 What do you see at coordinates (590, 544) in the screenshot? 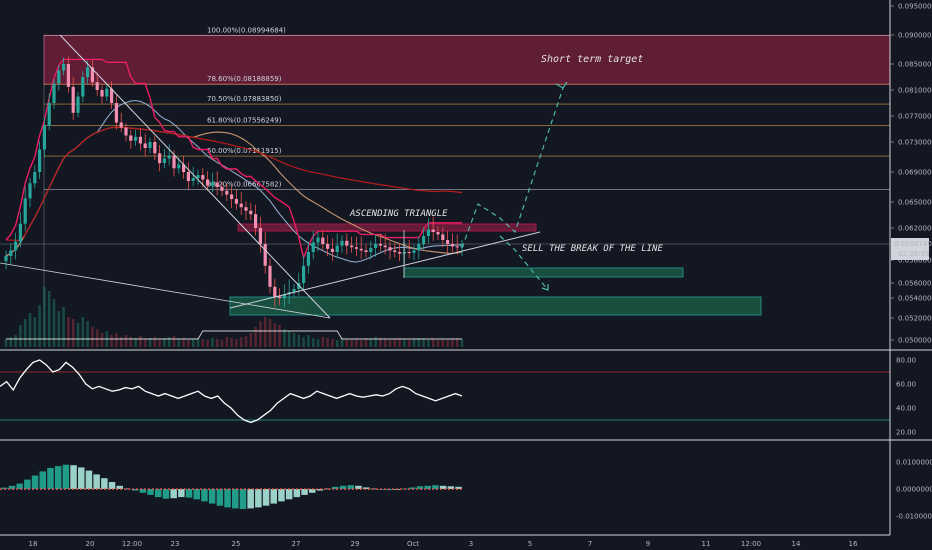
I see `date-tick-label: 7` at bounding box center [590, 544].